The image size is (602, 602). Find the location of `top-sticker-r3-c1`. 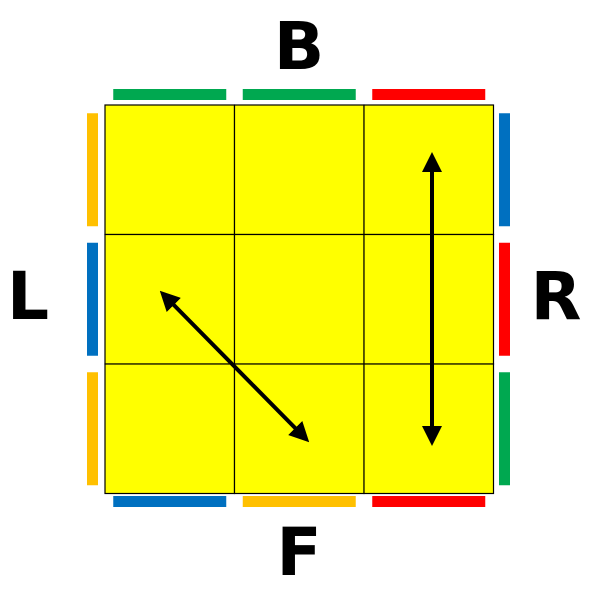

top-sticker-r3-c1 is located at coordinates (170, 429).